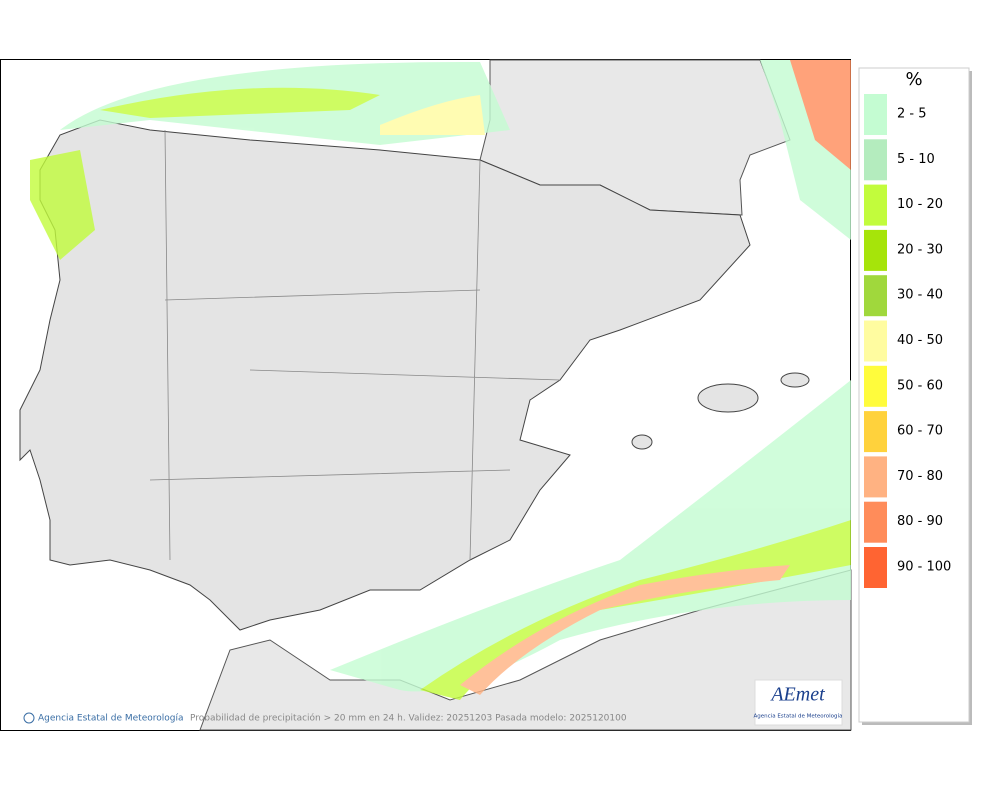 This screenshot has height=794, width=1000. What do you see at coordinates (920, 204) in the screenshot?
I see `legend-label: 10 - 20` at bounding box center [920, 204].